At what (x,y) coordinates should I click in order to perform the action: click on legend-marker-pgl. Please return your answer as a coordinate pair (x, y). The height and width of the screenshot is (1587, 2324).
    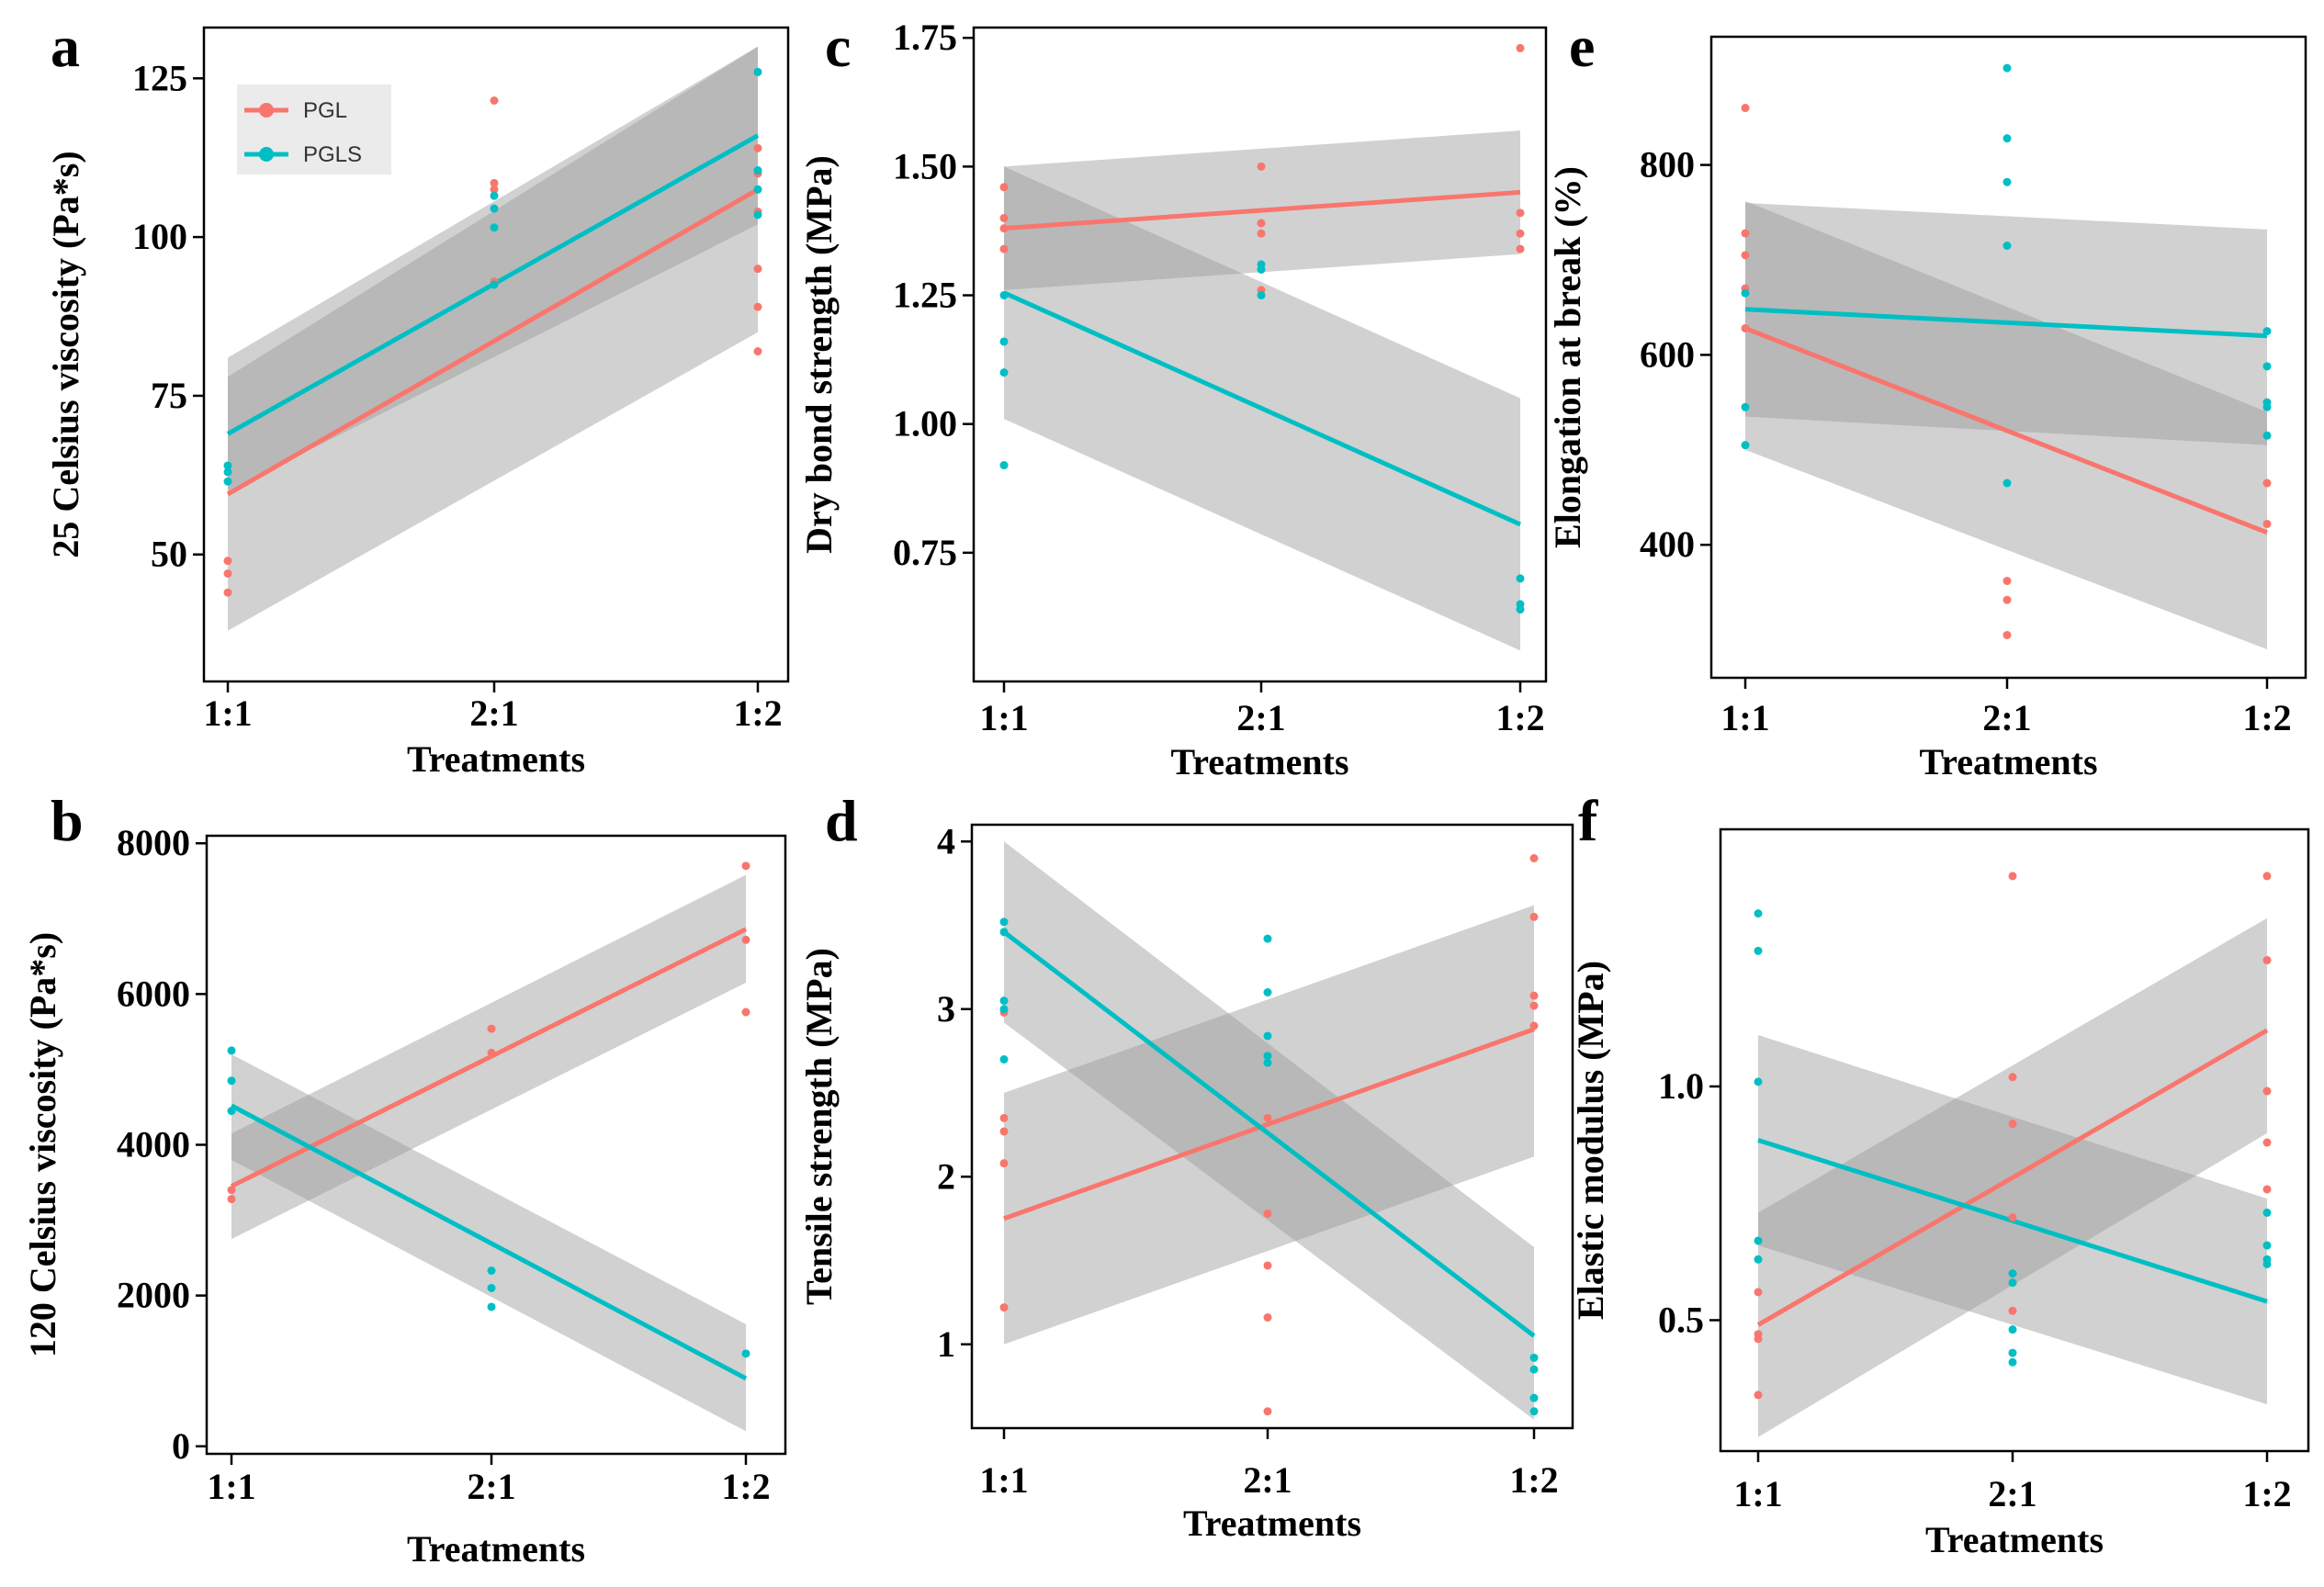
    Looking at the image, I should click on (266, 110).